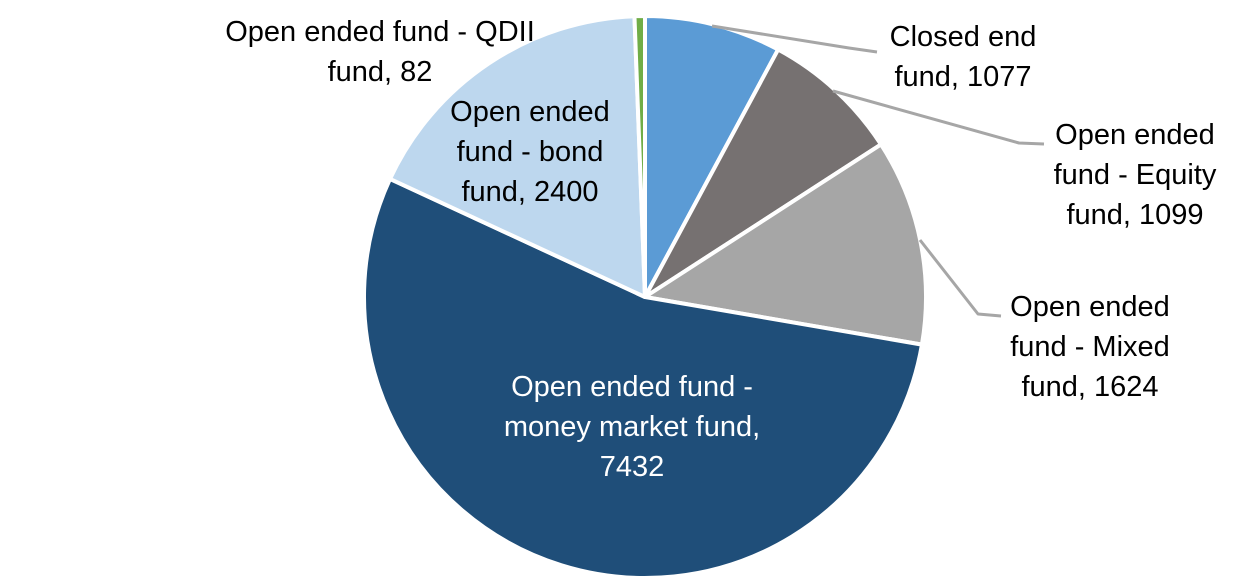 Image resolution: width=1250 pixels, height=584 pixels. I want to click on slice-label-qdii-fund: Open ended fund - QDII fund, 82, so click(380, 52).